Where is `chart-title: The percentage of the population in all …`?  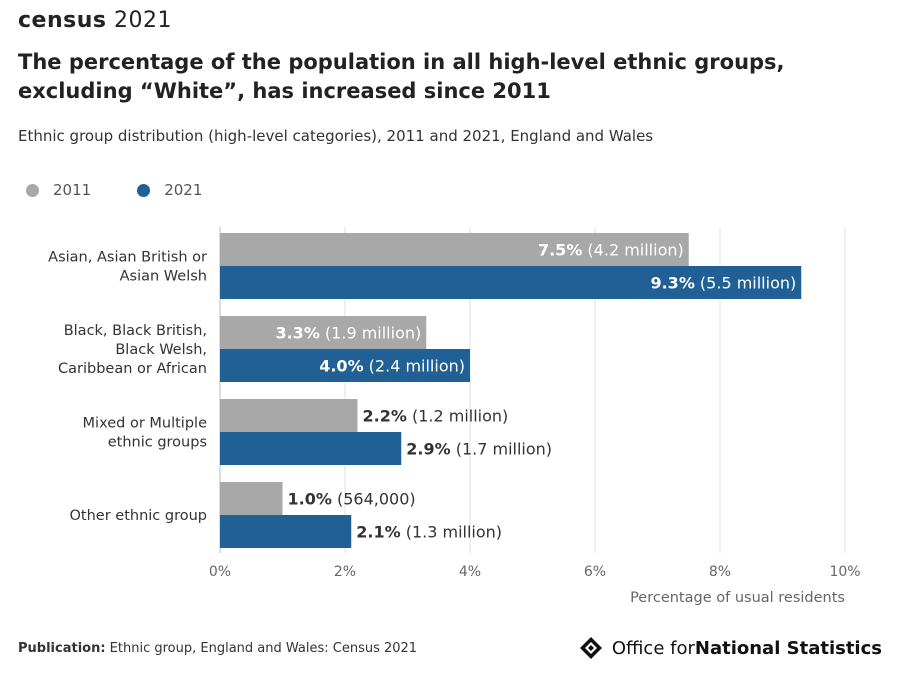
chart-title: The percentage of the population in all … is located at coordinates (401, 76).